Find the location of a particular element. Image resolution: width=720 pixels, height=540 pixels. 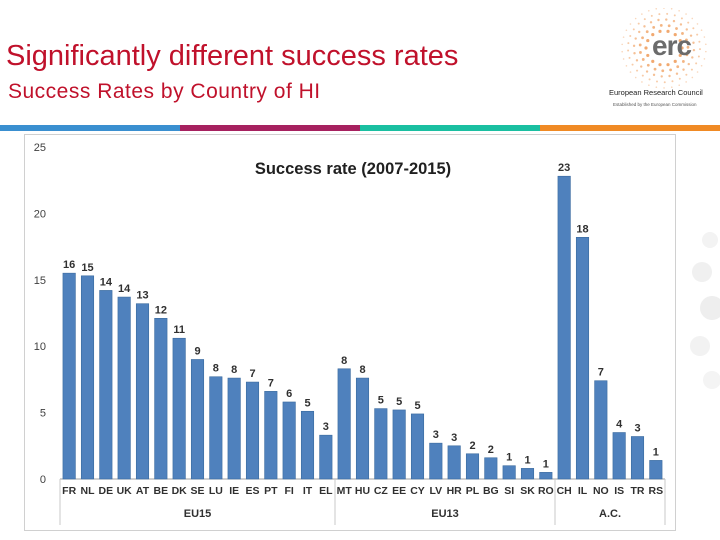

bar-IS is located at coordinates (619, 456).